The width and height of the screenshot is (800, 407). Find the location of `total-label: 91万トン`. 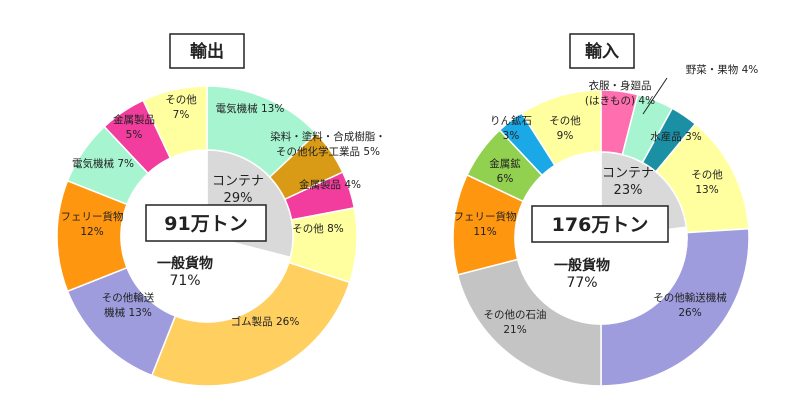

total-label: 91万トン is located at coordinates (205, 224).